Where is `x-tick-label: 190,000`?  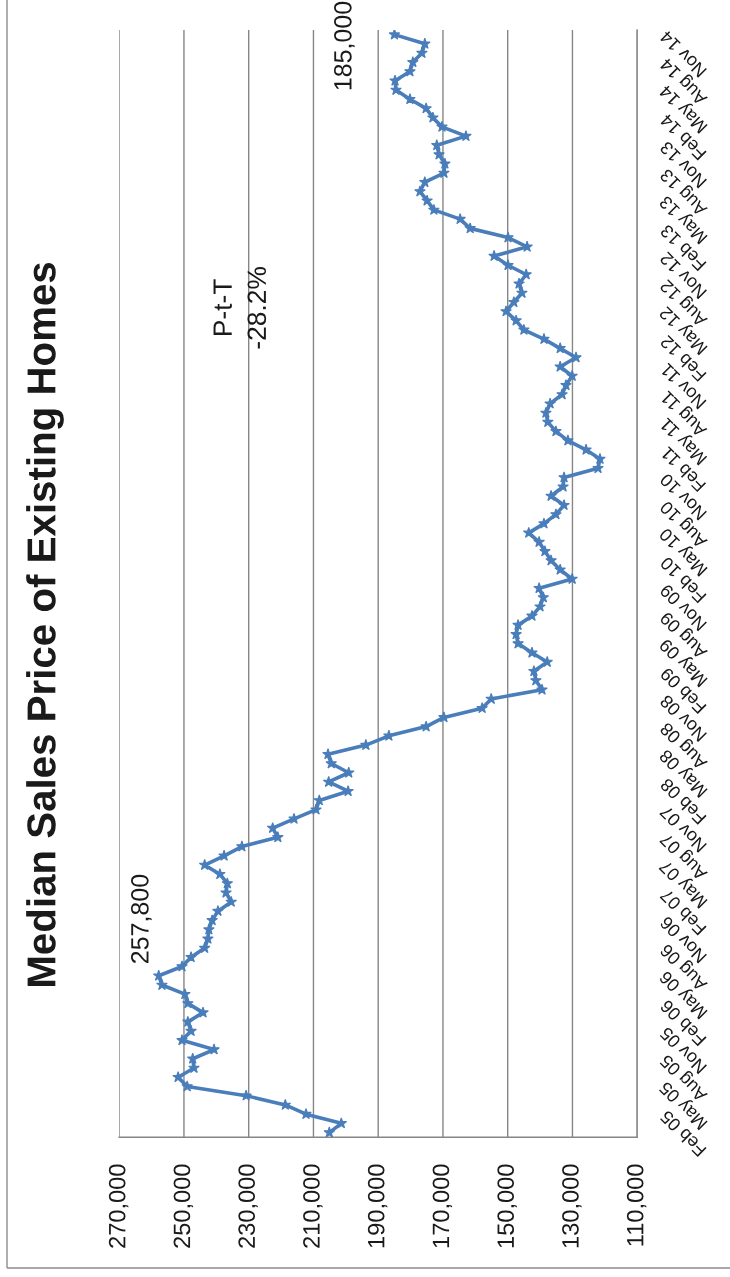
x-tick-label: 190,000 is located at coordinates (377, 1206).